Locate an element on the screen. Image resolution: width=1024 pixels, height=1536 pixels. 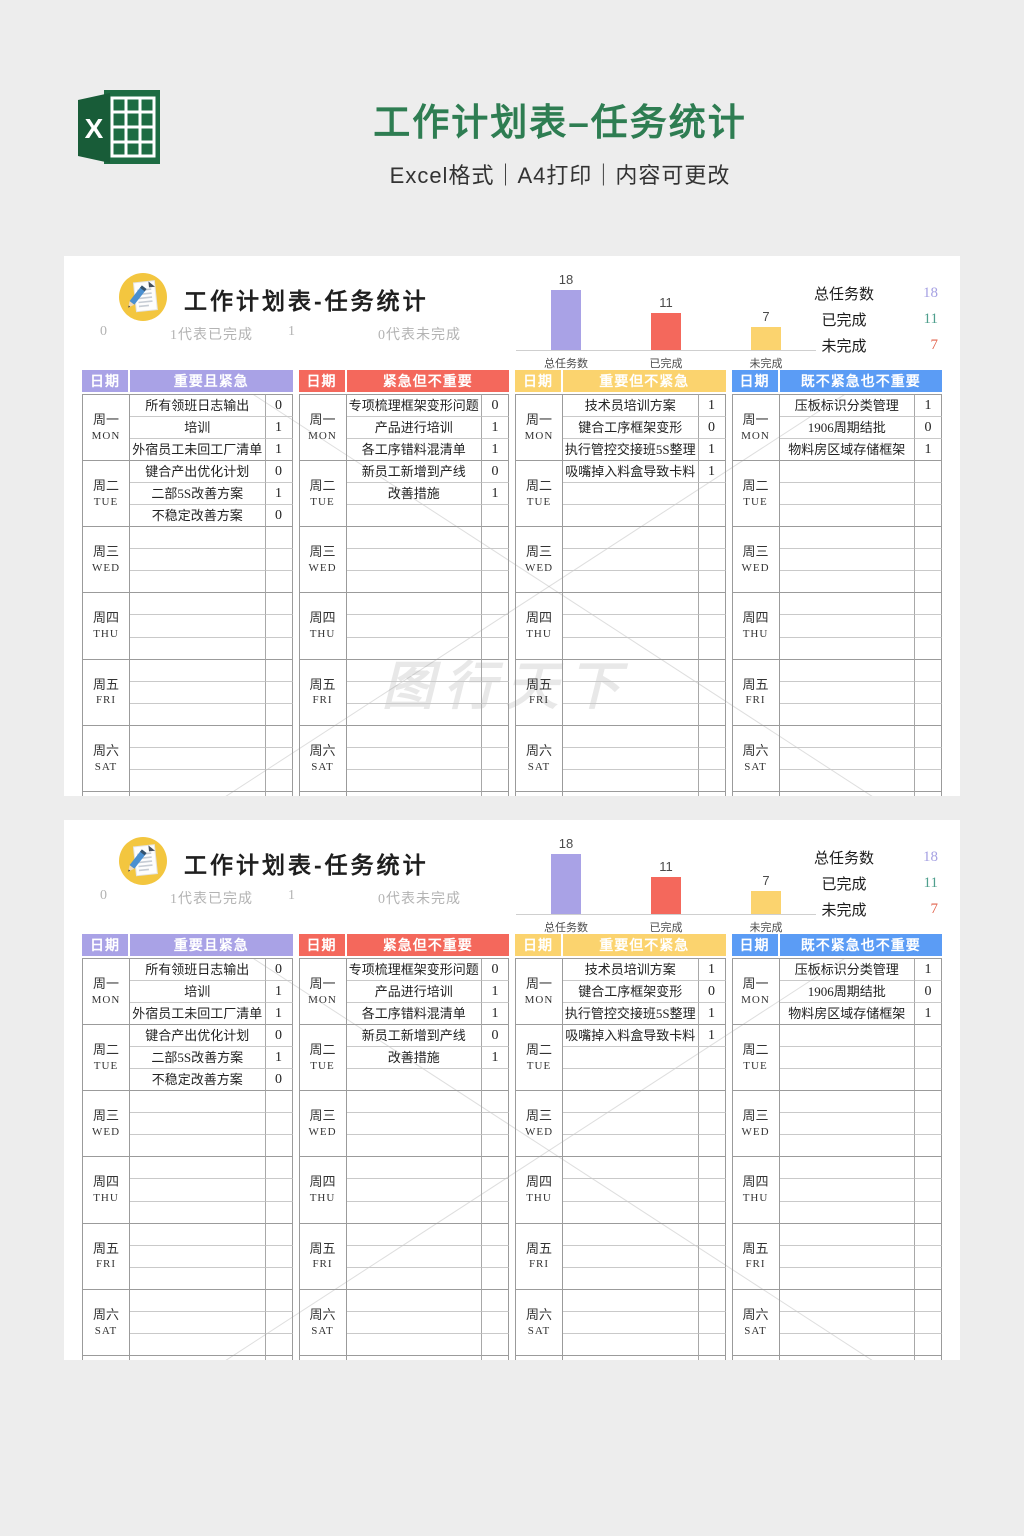
quadrant-title: 重要但不紧急 is located at coordinates (644, 946).